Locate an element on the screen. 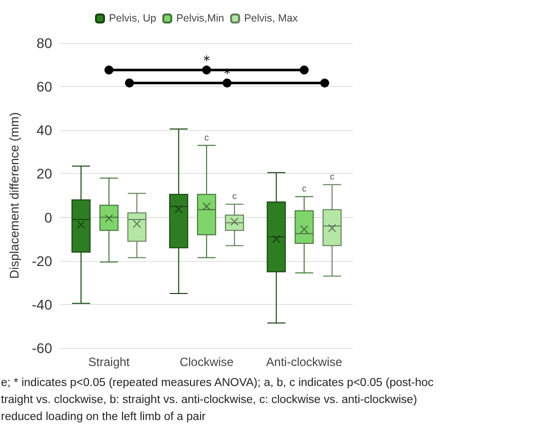 This screenshot has width=534, height=430. annotation: * is located at coordinates (206, 61).